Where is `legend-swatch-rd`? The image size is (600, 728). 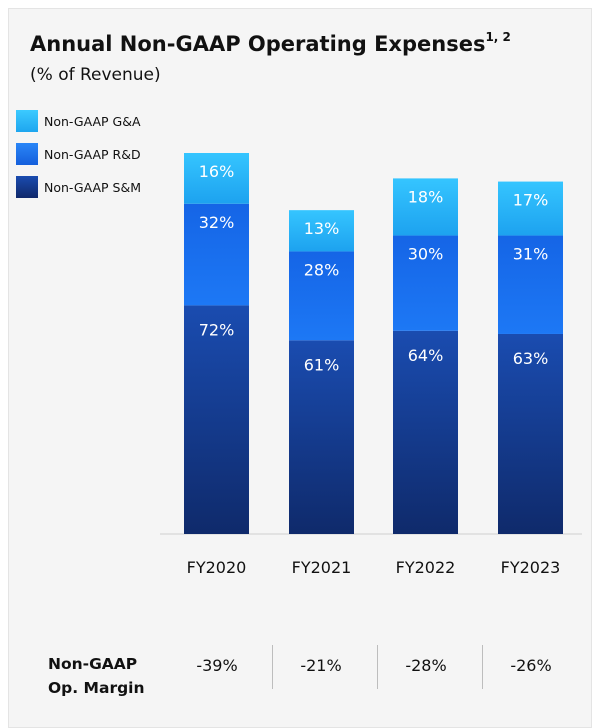 legend-swatch-rd is located at coordinates (27, 154).